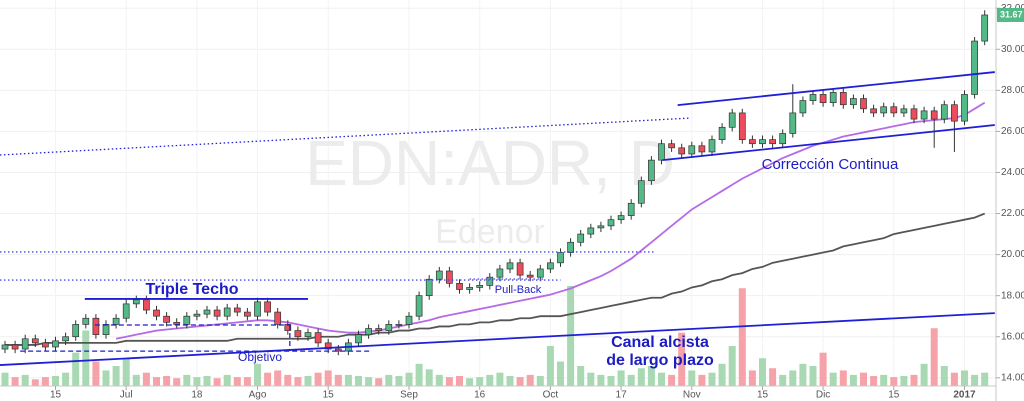 The width and height of the screenshot is (1024, 401). I want to click on annotation: Triple Techo, so click(191, 289).